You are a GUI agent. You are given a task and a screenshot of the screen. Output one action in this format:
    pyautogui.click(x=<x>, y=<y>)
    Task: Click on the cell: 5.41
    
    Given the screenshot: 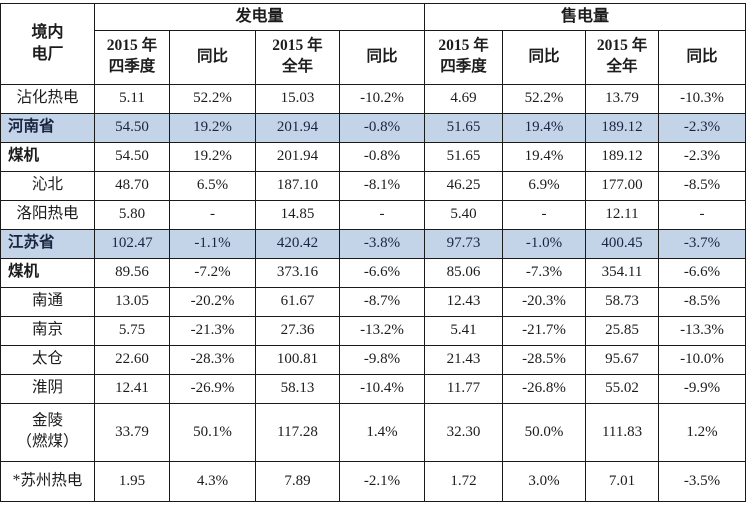 What is the action you would take?
    pyautogui.click(x=464, y=330)
    